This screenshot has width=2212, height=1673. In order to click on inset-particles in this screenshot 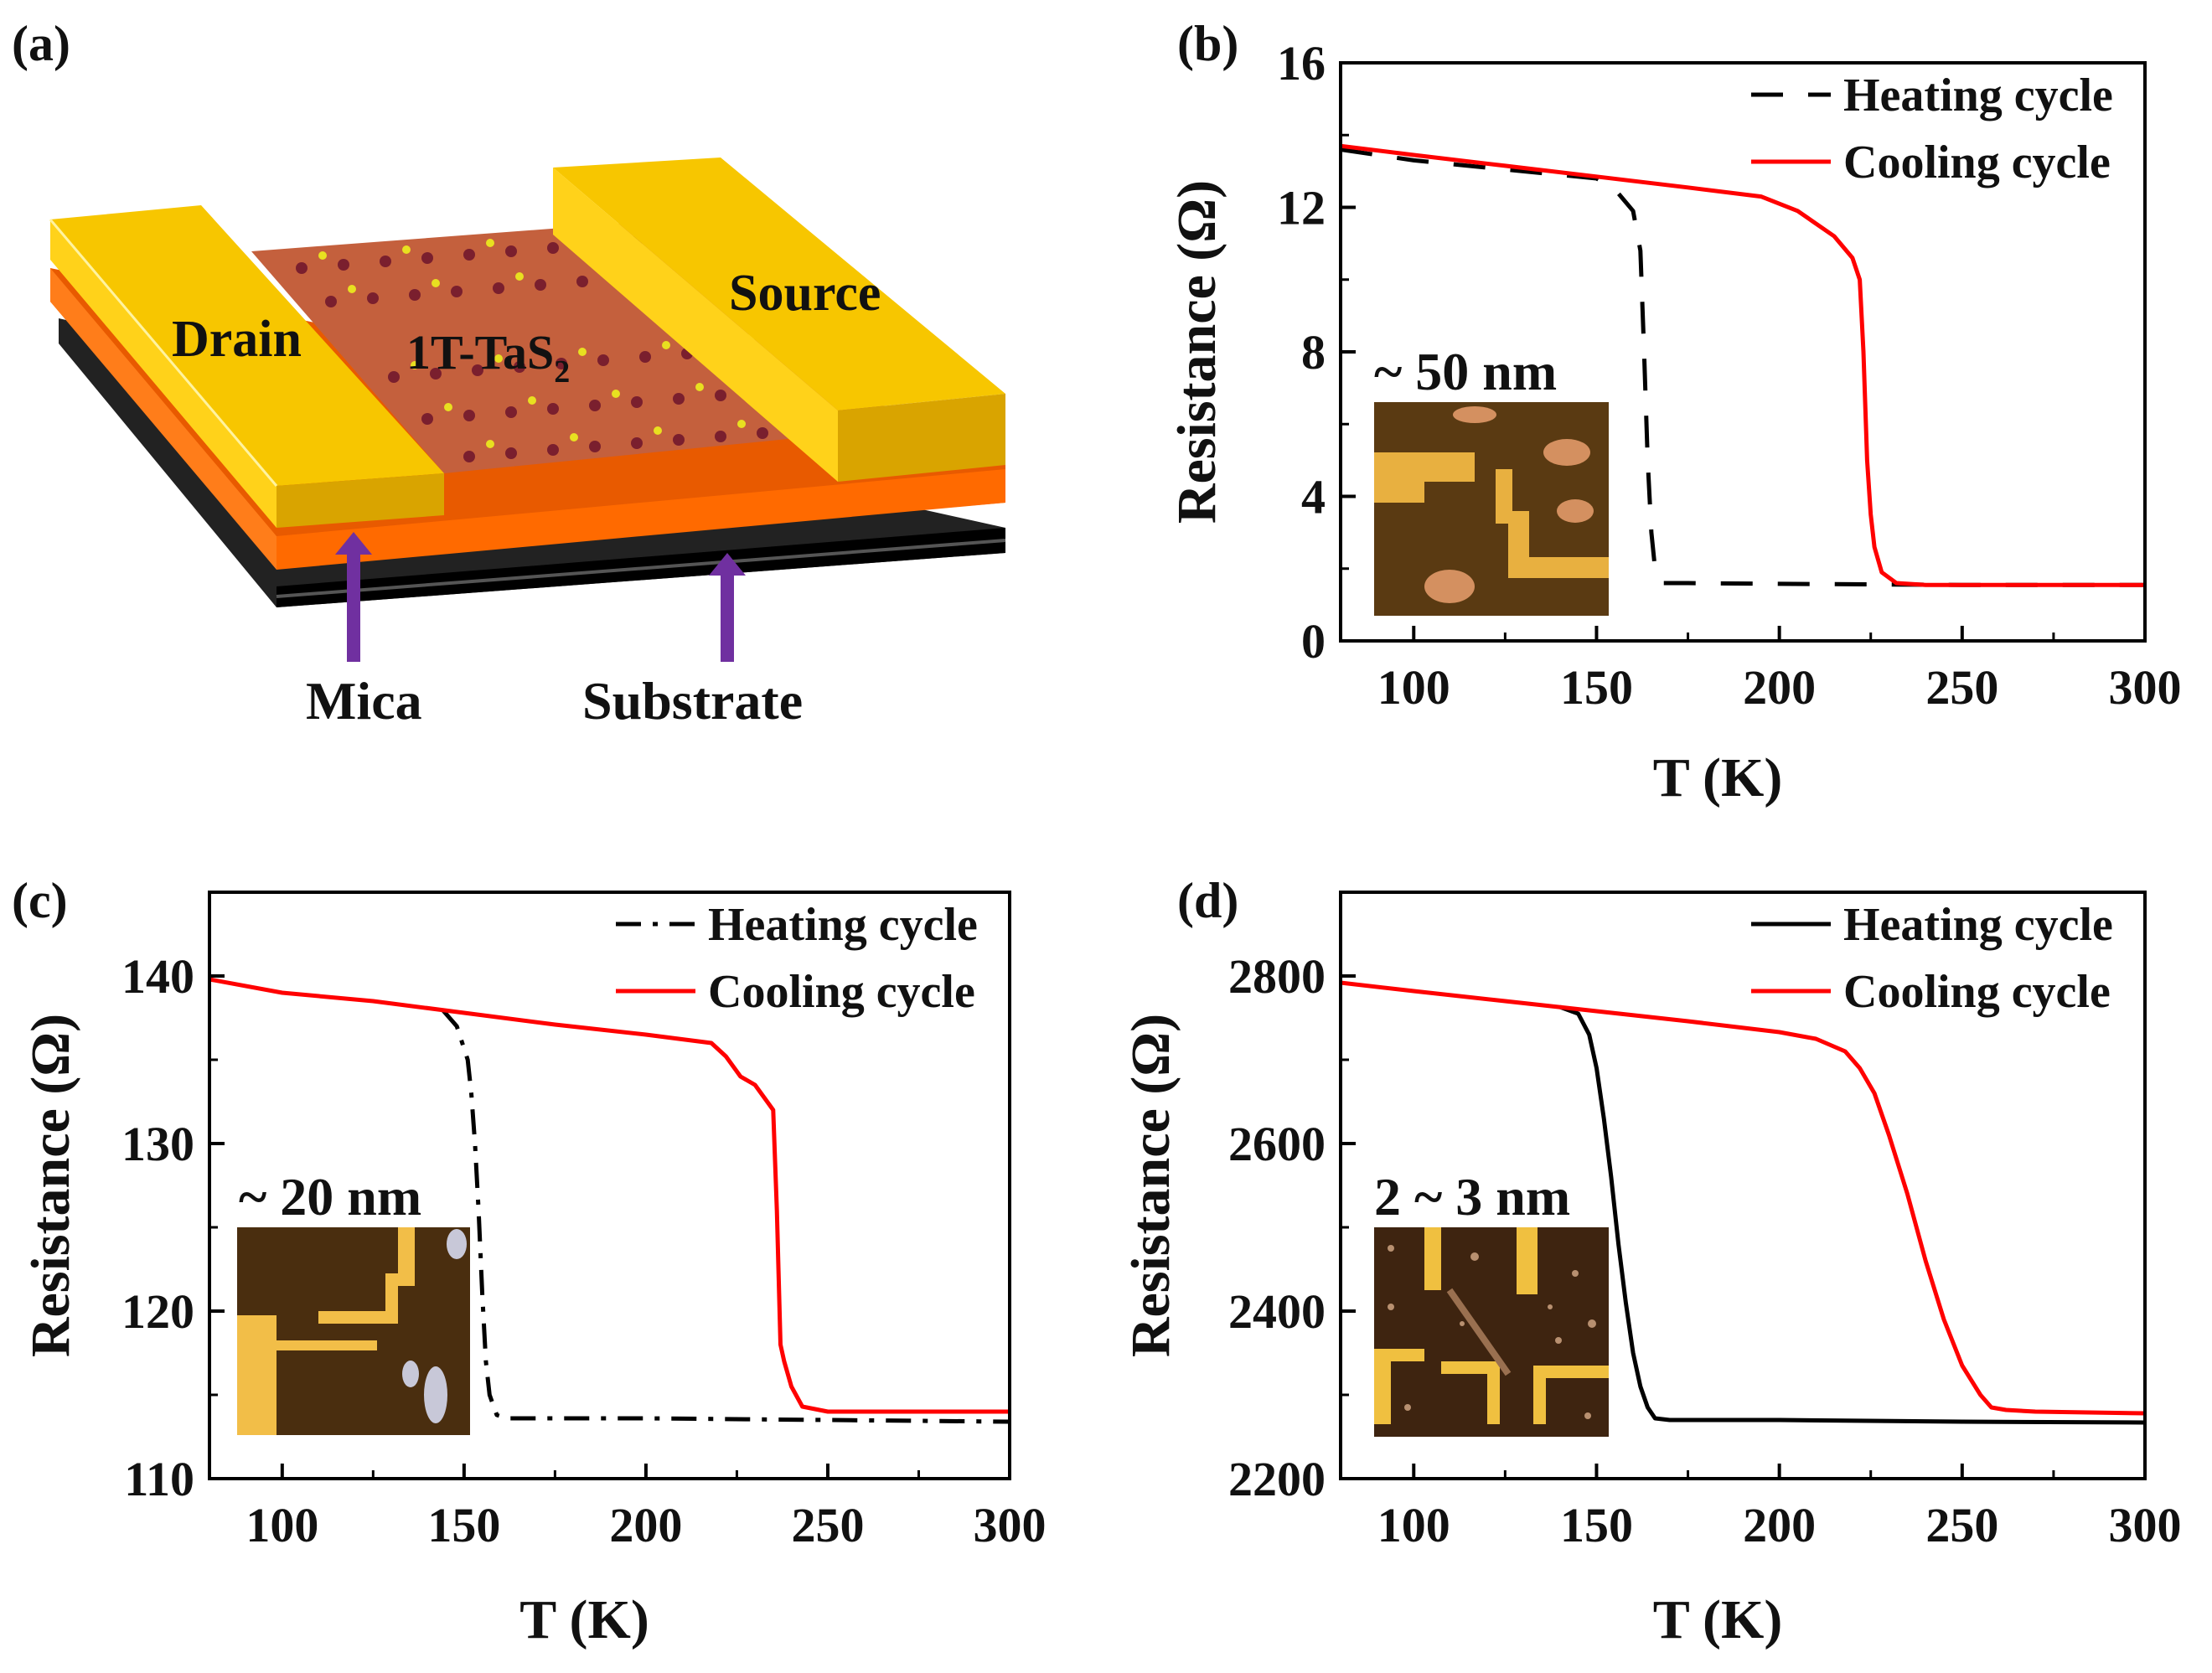, I will do `click(1492, 1332)`.